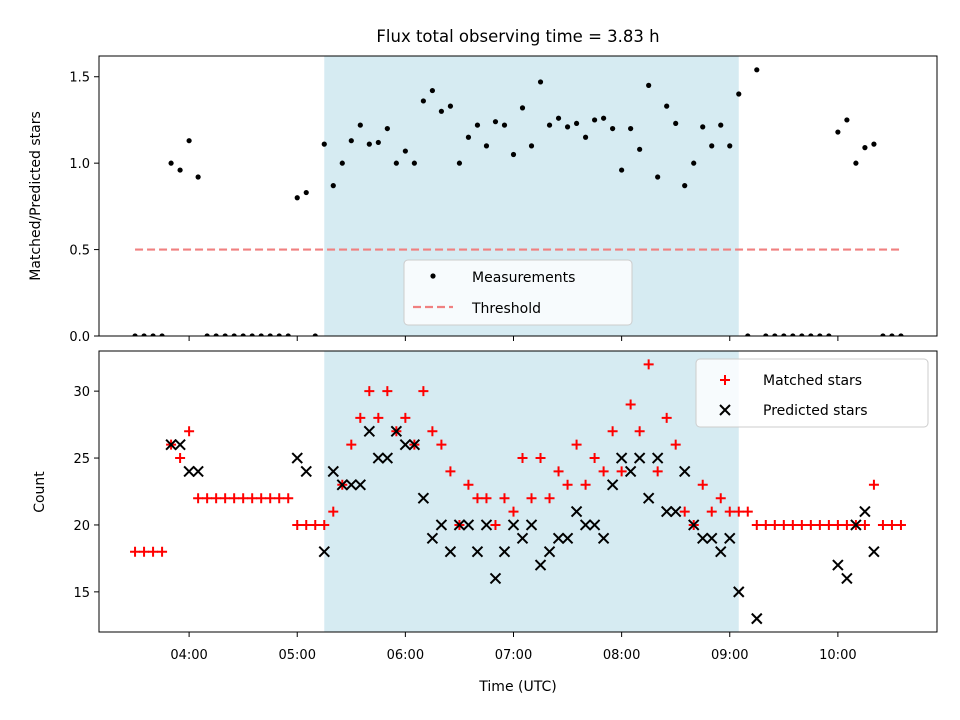  Describe the element at coordinates (40, 492) in the screenshot. I see `bottom-y-axis-title: Count` at that location.